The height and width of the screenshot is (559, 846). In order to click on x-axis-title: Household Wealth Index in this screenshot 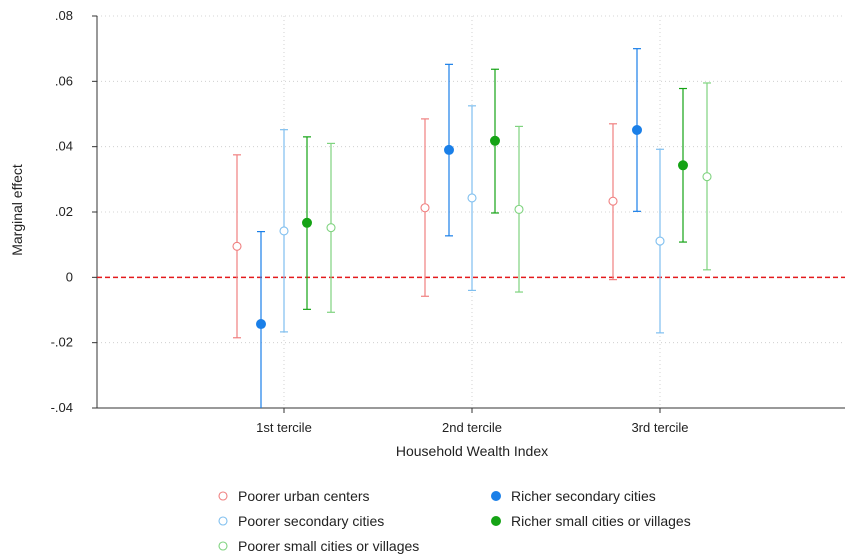, I will do `click(472, 451)`.